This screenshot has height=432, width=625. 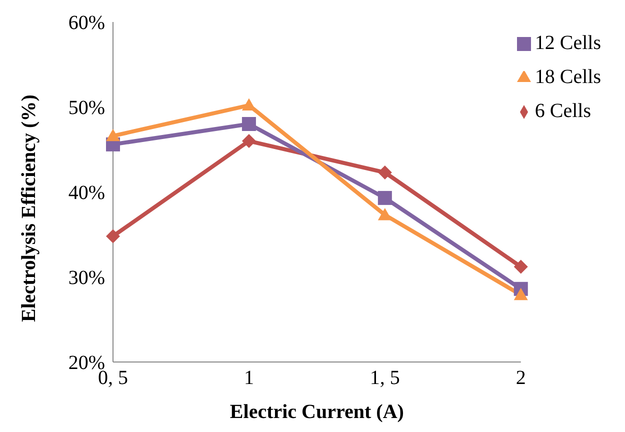 What do you see at coordinates (567, 43) in the screenshot?
I see `legend-label: 12 Cells` at bounding box center [567, 43].